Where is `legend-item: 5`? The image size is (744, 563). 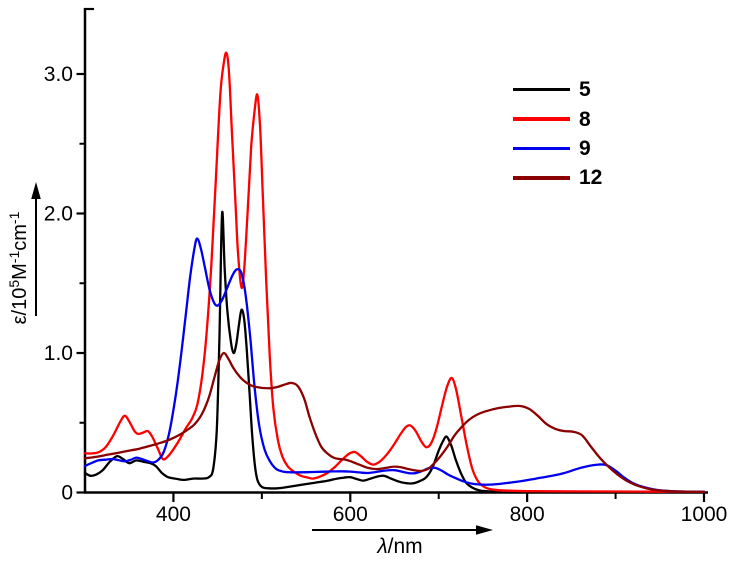 legend-item: 5 is located at coordinates (557, 89).